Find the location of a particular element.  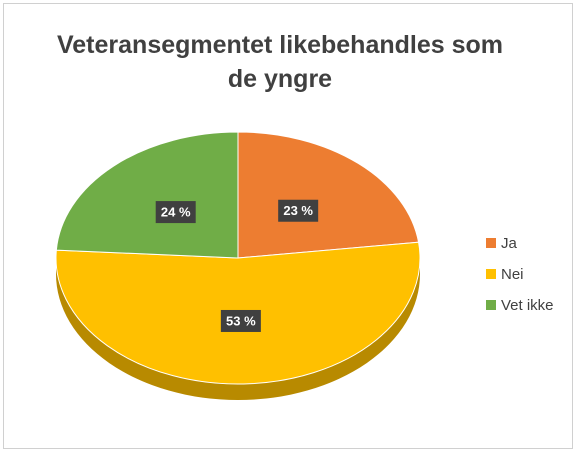

data-label: 53 % is located at coordinates (241, 320).